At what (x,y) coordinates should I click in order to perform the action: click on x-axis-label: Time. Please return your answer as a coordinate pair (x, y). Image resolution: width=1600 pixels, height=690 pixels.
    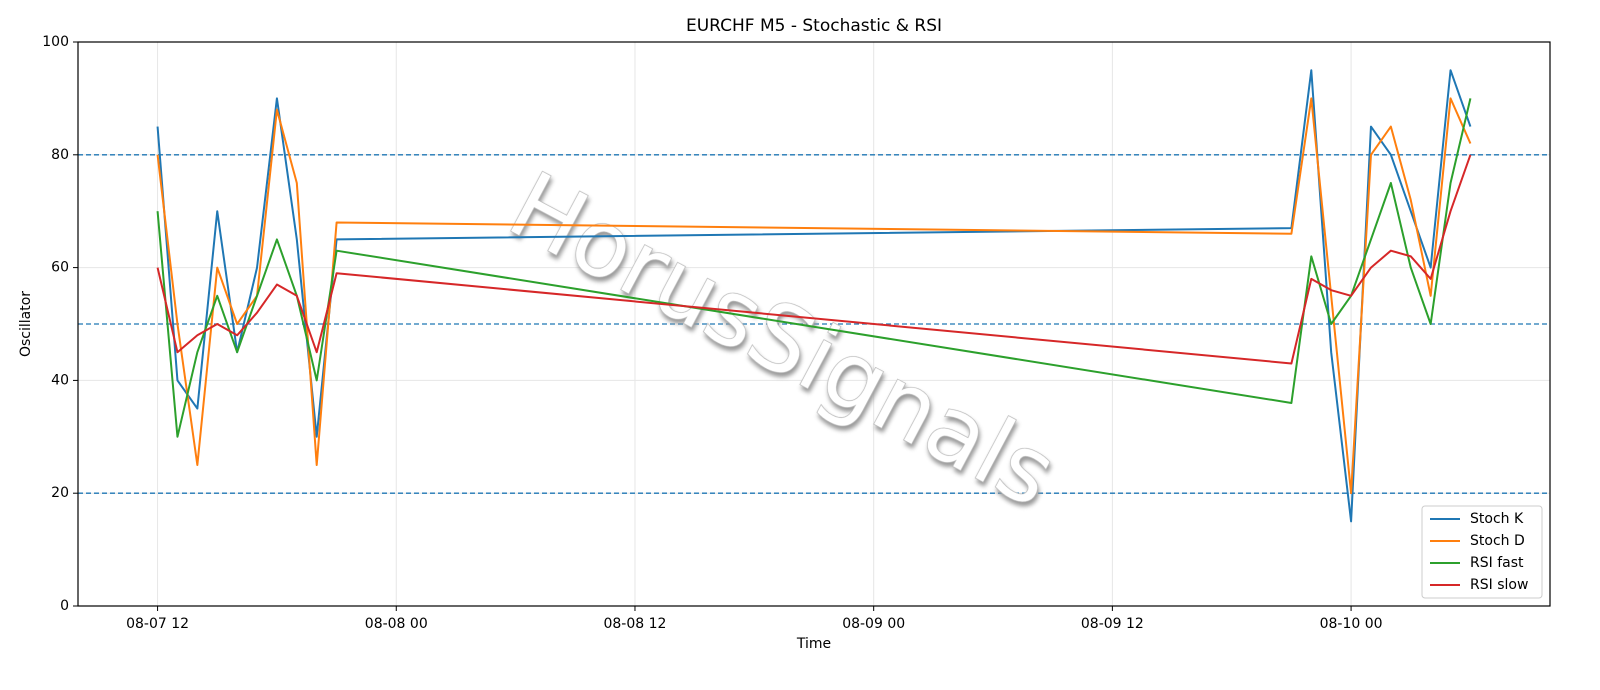
    Looking at the image, I should click on (813, 644).